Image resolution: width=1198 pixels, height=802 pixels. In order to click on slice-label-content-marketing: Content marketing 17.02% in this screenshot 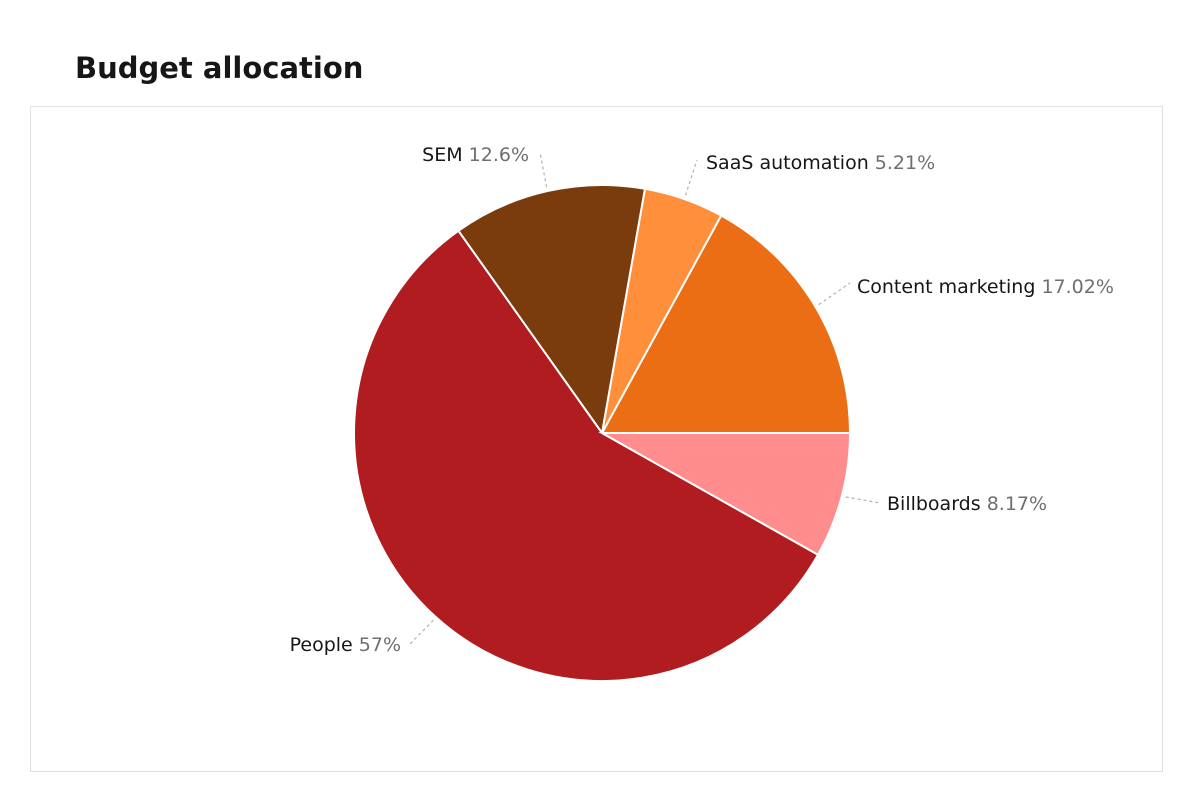, I will do `click(985, 287)`.